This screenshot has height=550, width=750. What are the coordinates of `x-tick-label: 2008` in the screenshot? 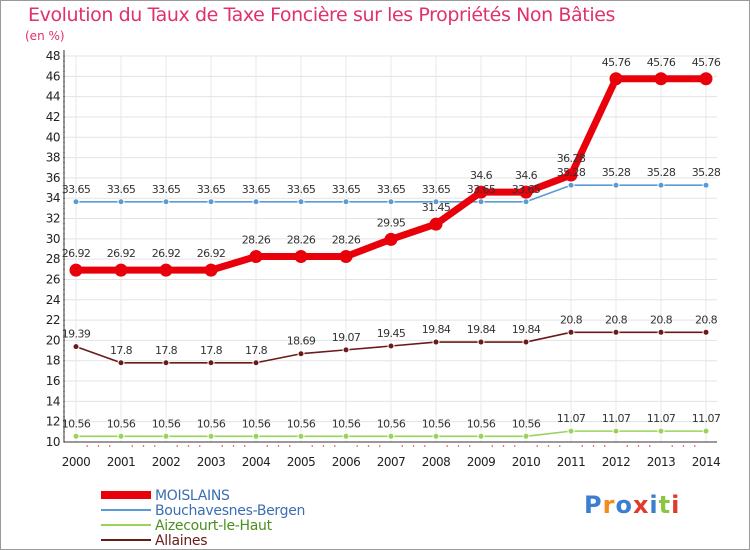 It's located at (436, 462).